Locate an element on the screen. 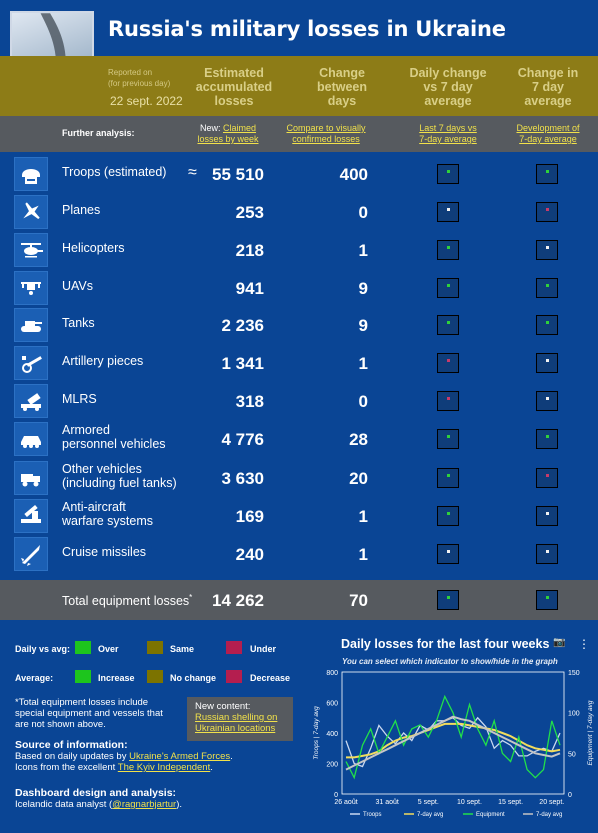 The image size is (598, 833). legend-over-label: Over is located at coordinates (108, 649).